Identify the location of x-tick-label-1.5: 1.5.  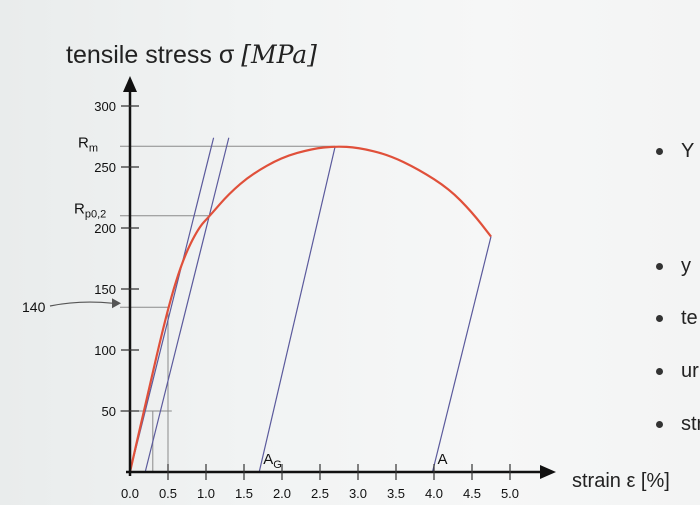
(244, 493).